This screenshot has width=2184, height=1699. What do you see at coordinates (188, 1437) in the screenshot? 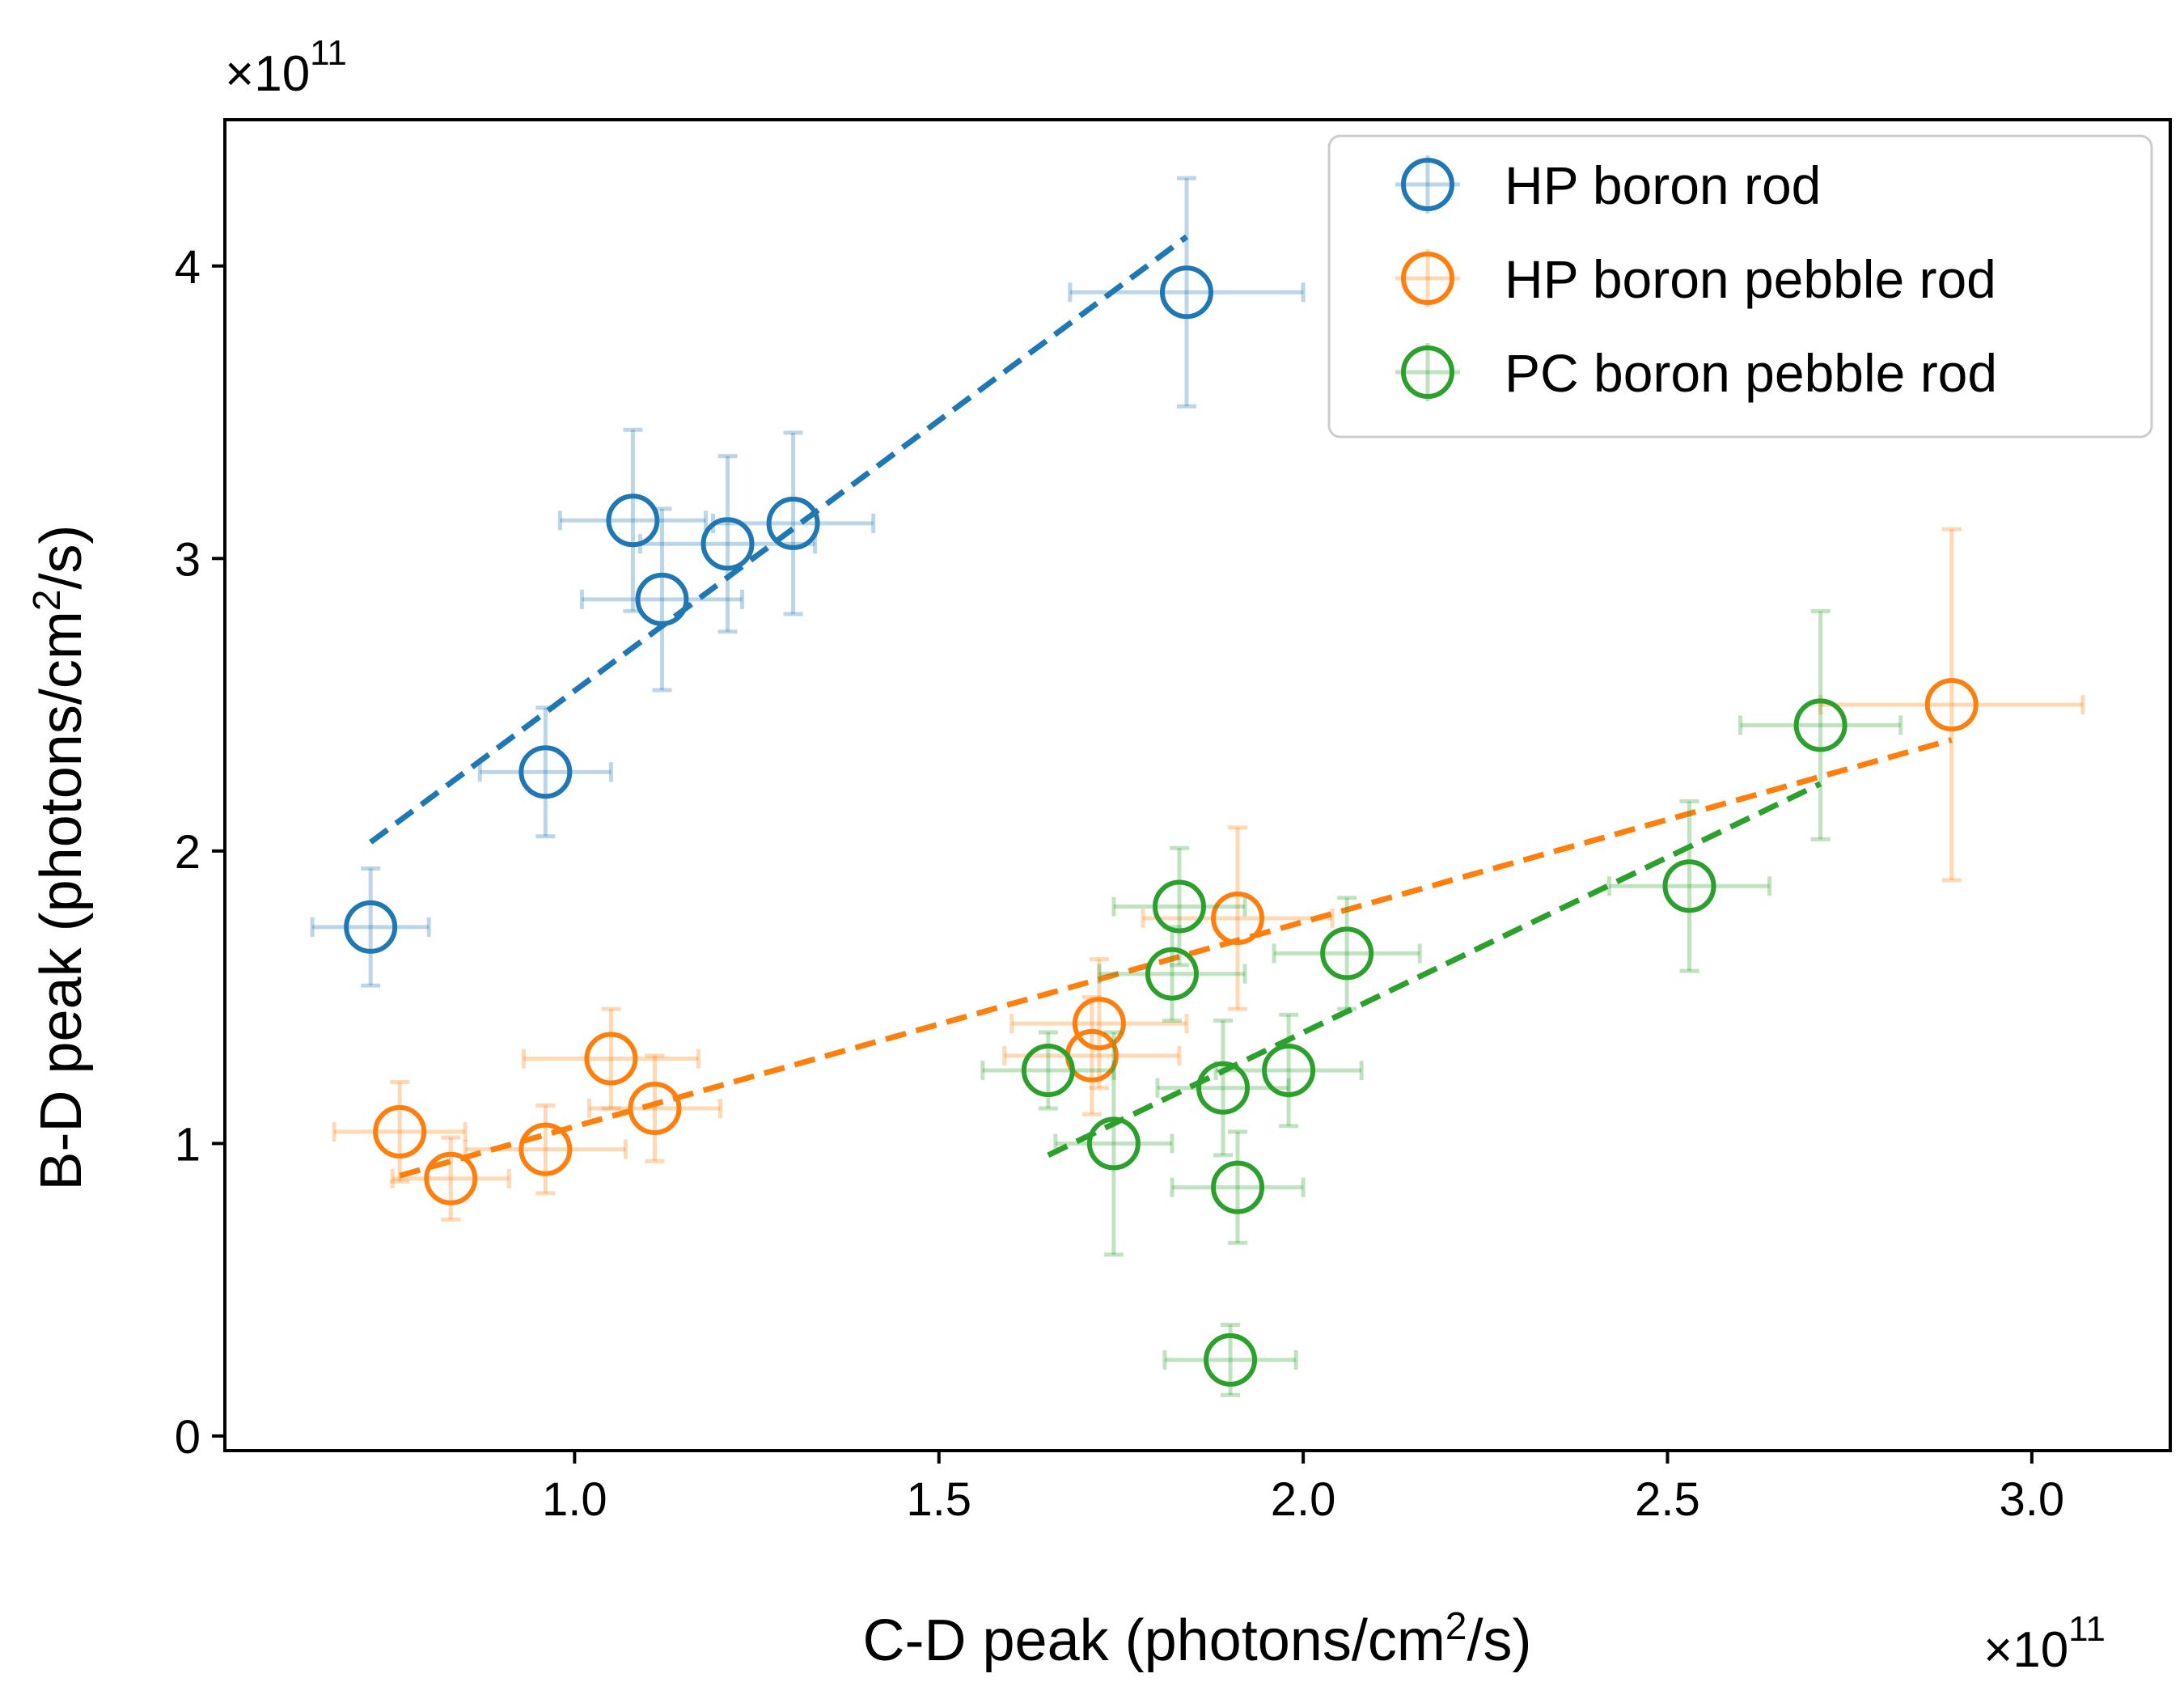
I see `y-tick-label: 0` at bounding box center [188, 1437].